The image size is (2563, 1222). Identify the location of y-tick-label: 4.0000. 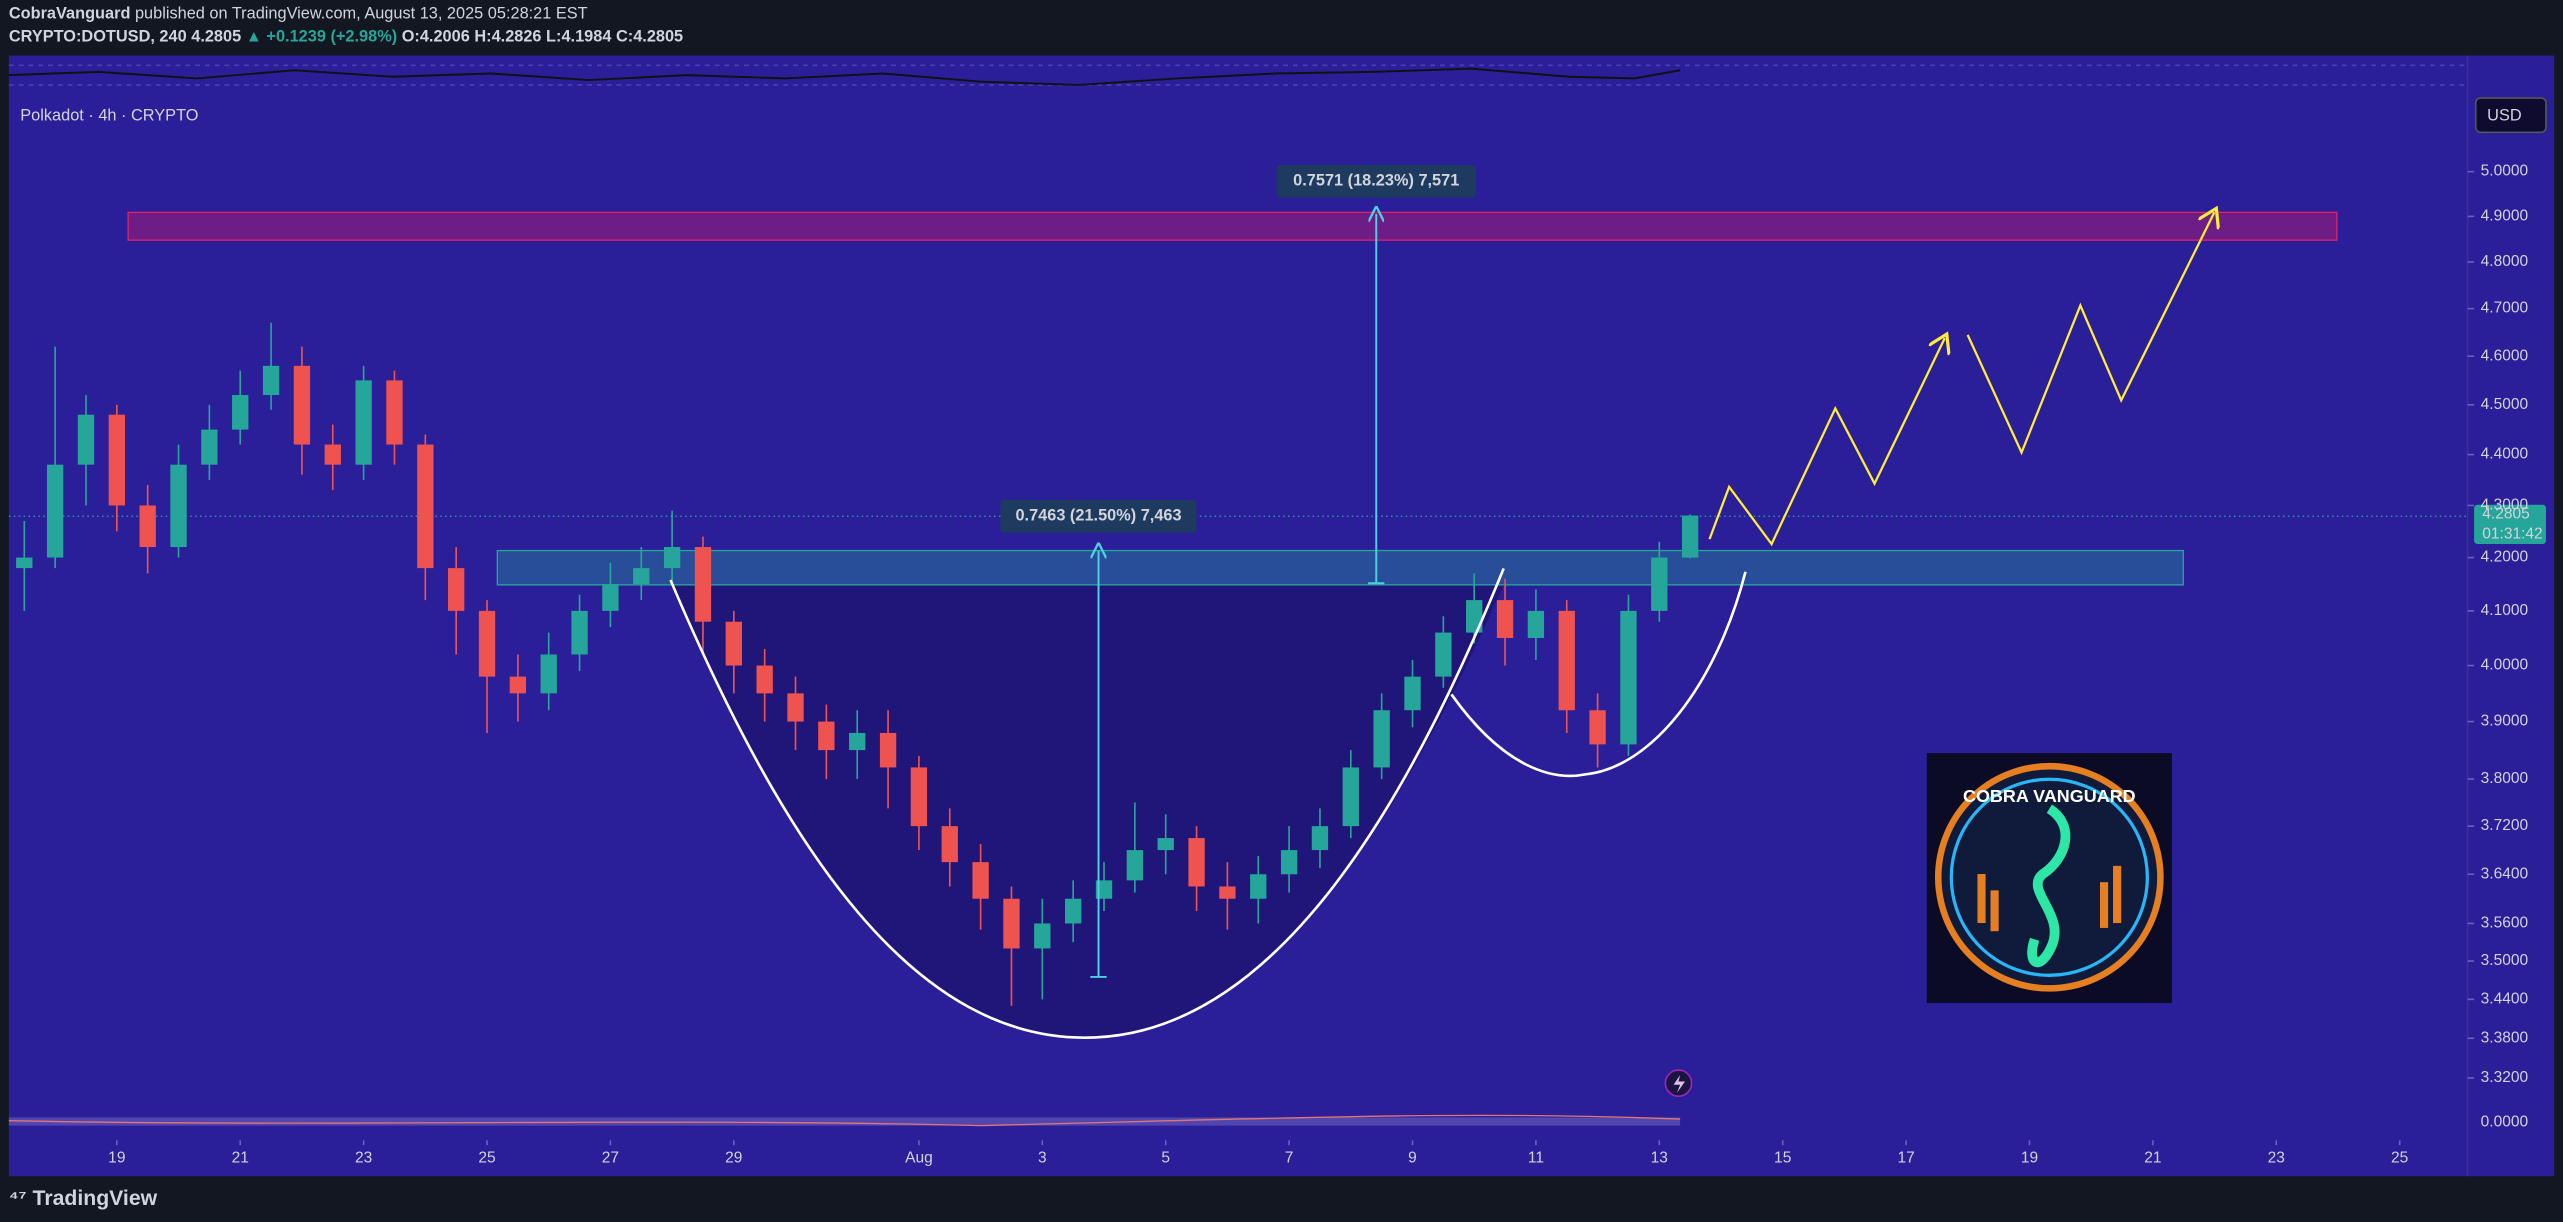
(2505, 665).